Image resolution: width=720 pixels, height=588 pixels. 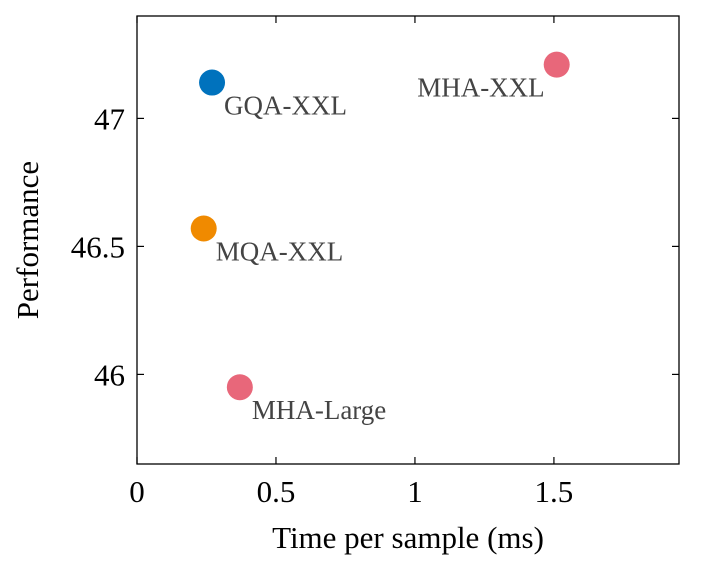 What do you see at coordinates (280, 251) in the screenshot?
I see `point-label-mqa-xxl: MQA-XXL` at bounding box center [280, 251].